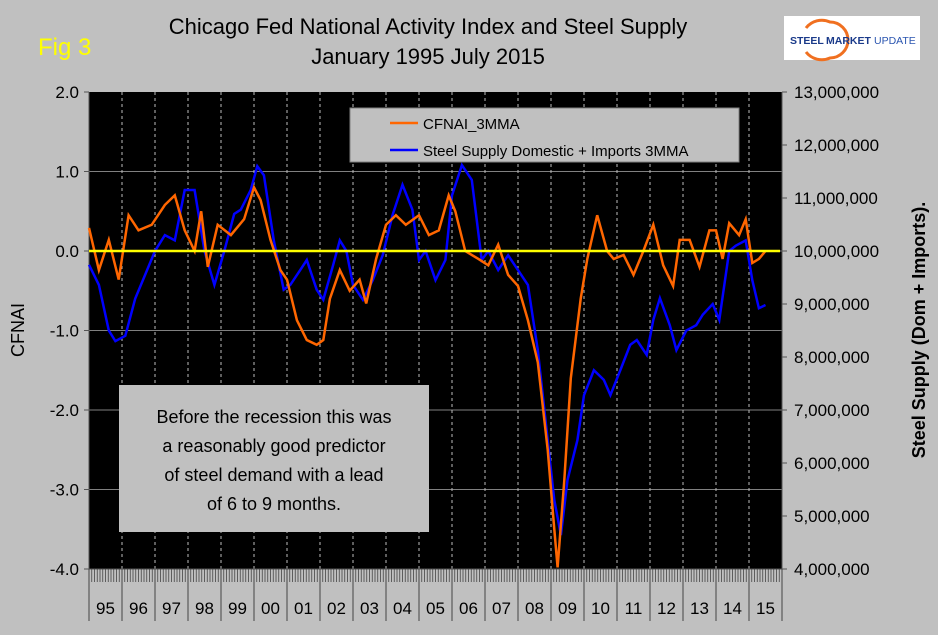 This screenshot has width=938, height=635. Describe the element at coordinates (270, 608) in the screenshot. I see `x-tick-label: 00` at that location.